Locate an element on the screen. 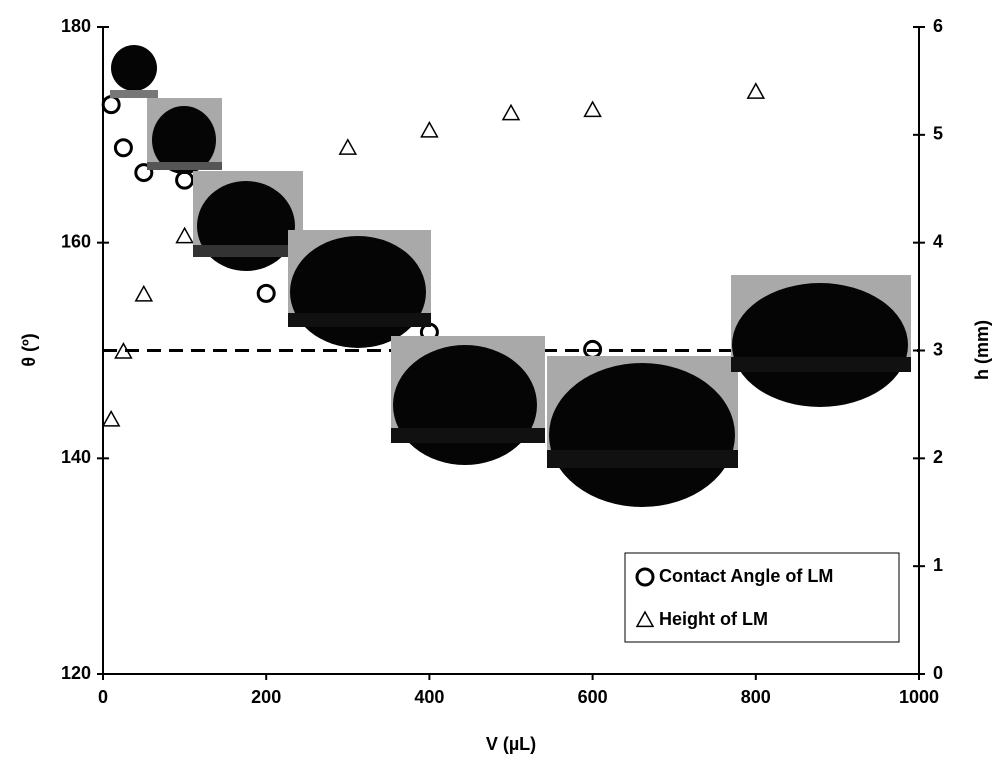 Image resolution: width=999 pixels, height=763 pixels. y-tick-label: 180 is located at coordinates (76, 26).